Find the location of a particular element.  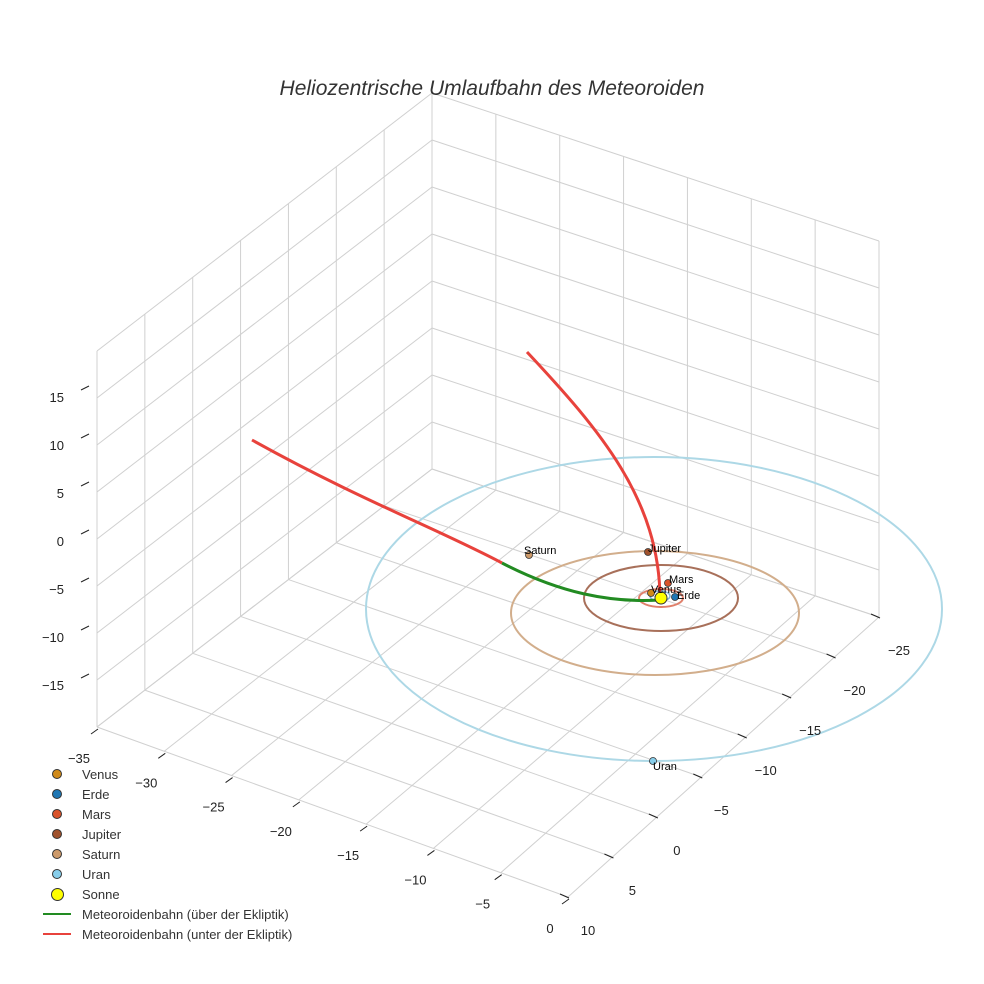

legend-item: Mars is located at coordinates (166, 814).